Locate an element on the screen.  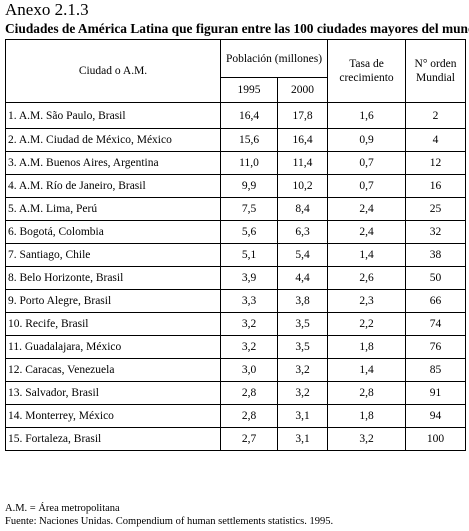
population-2000-cell: 5,4 is located at coordinates (302, 255).